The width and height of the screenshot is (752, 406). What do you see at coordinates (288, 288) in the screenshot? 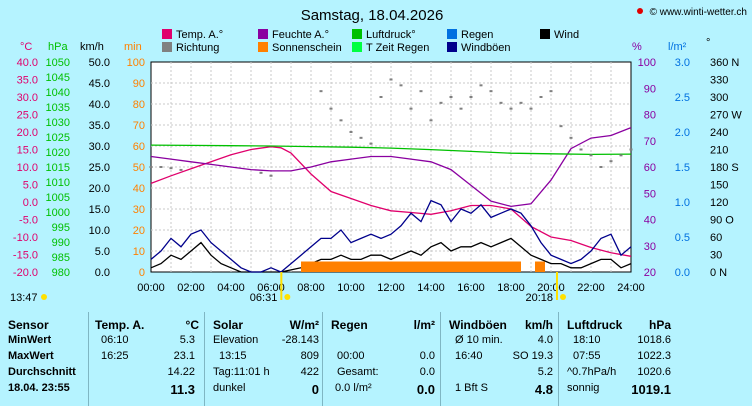
I see `time-markers: 06:31 20:18 13:47` at bounding box center [288, 288].